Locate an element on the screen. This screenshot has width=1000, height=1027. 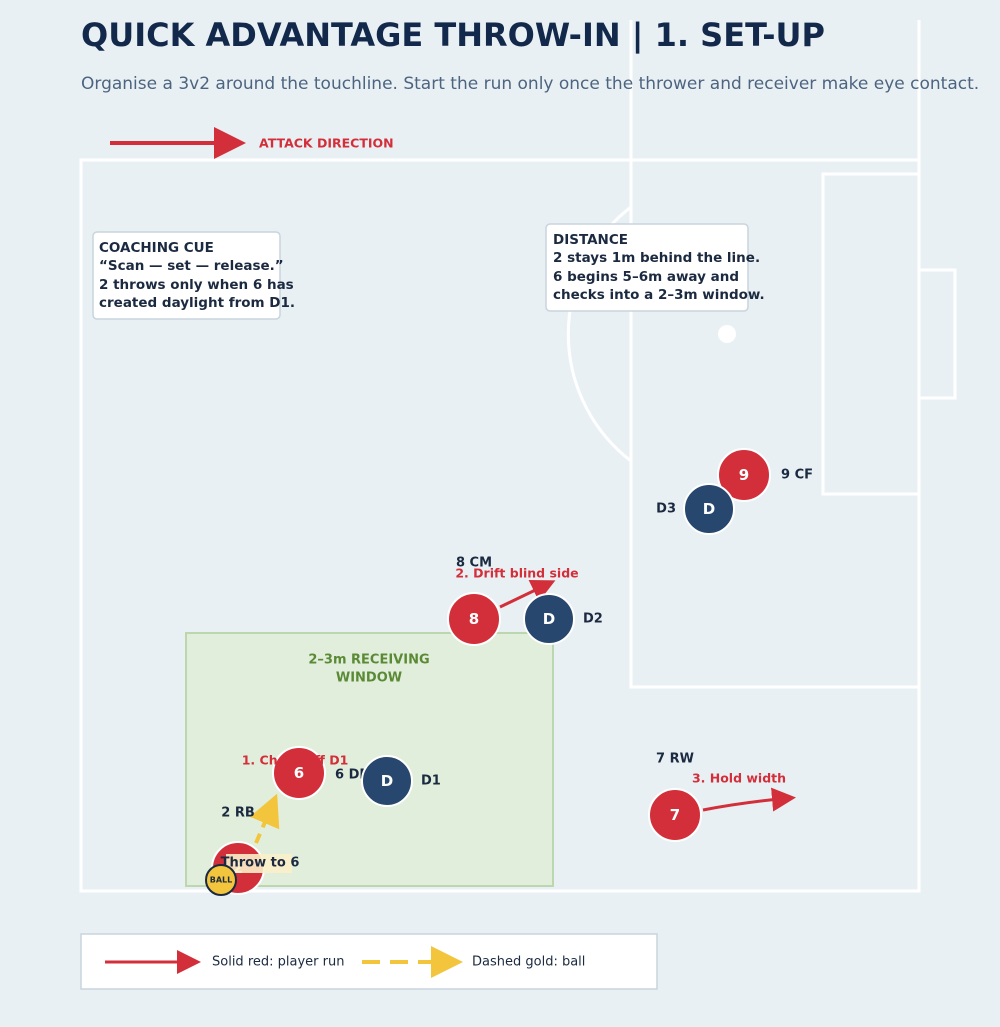
player-number: 8 is located at coordinates (474, 619).